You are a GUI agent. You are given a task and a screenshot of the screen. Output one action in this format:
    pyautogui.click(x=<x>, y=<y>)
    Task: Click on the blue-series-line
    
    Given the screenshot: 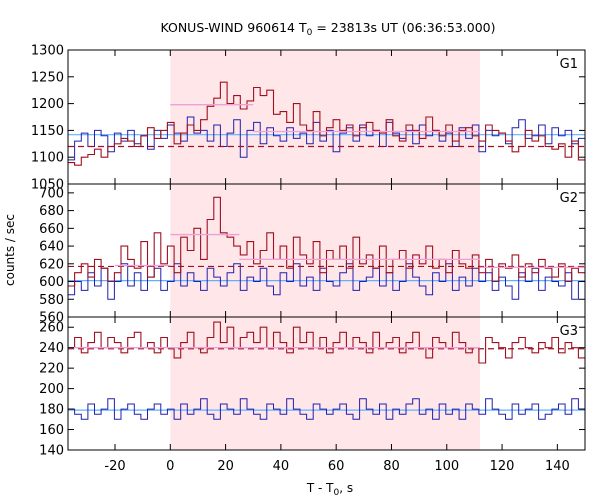 What is the action you would take?
    pyautogui.click(x=326, y=409)
    